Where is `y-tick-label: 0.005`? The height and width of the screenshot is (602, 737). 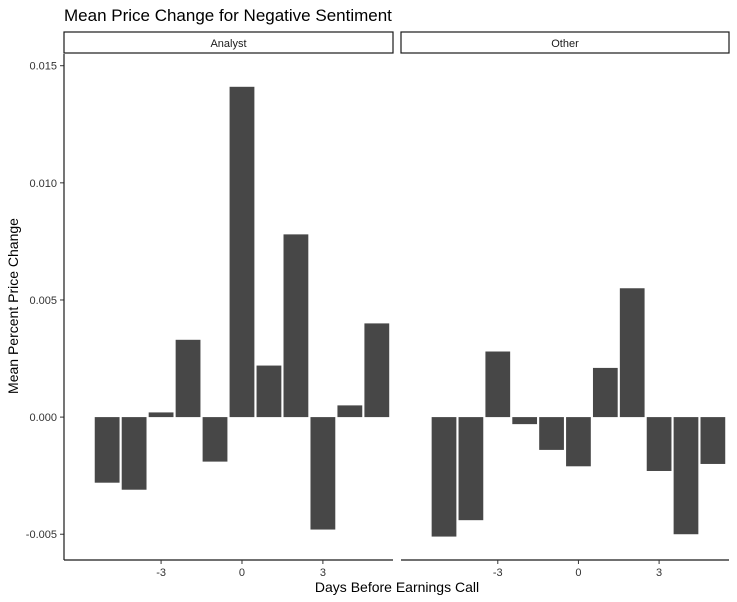
y-tick-label: 0.005 is located at coordinates (43, 301).